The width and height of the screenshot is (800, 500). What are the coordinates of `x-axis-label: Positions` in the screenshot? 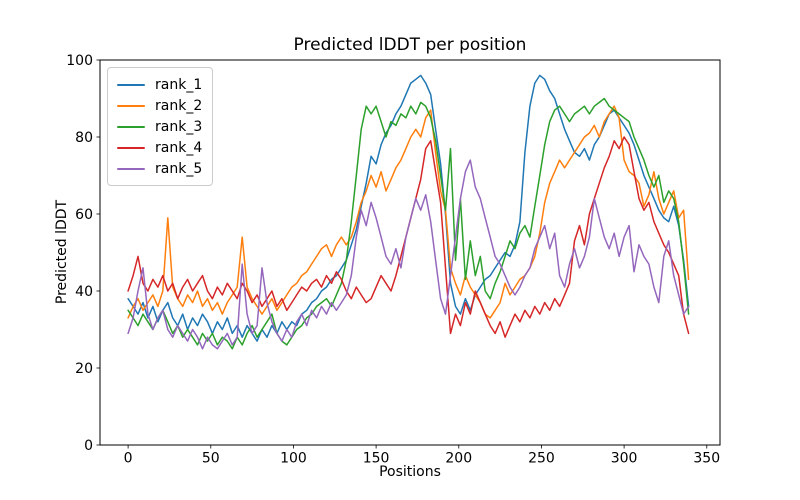 It's located at (410, 472).